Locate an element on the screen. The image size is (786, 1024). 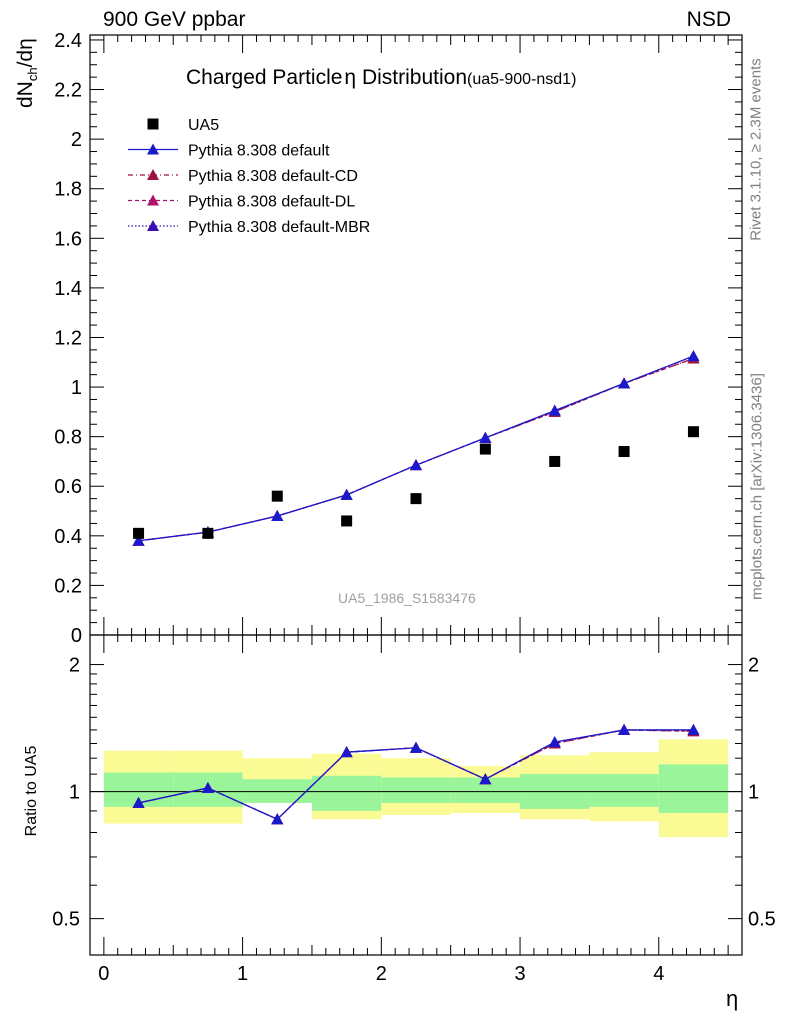
legend-entry: Pythia 8.308 default-CD is located at coordinates (243, 176).